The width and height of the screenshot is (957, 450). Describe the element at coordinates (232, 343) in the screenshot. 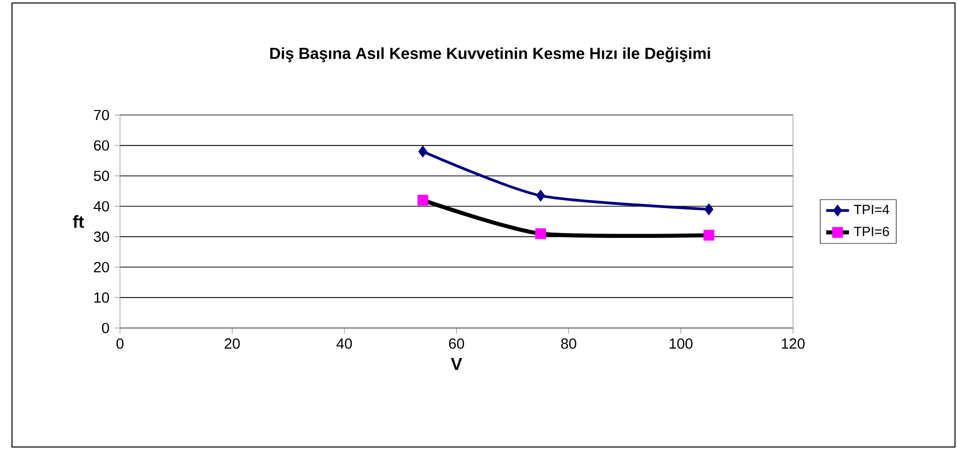

I see `x-tick-label: 20` at that location.